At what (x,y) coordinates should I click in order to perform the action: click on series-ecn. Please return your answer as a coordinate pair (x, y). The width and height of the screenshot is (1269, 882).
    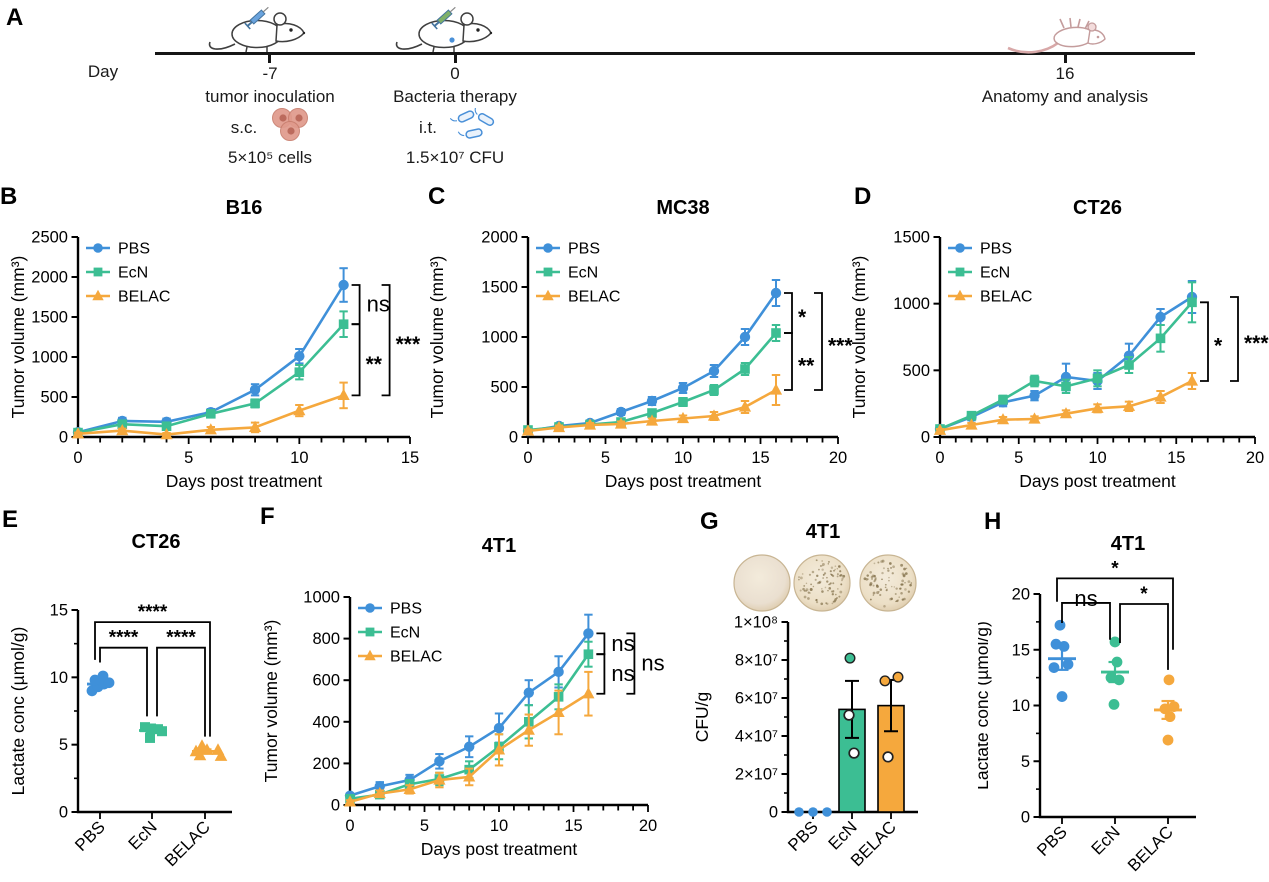
    Looking at the image, I should click on (211, 374).